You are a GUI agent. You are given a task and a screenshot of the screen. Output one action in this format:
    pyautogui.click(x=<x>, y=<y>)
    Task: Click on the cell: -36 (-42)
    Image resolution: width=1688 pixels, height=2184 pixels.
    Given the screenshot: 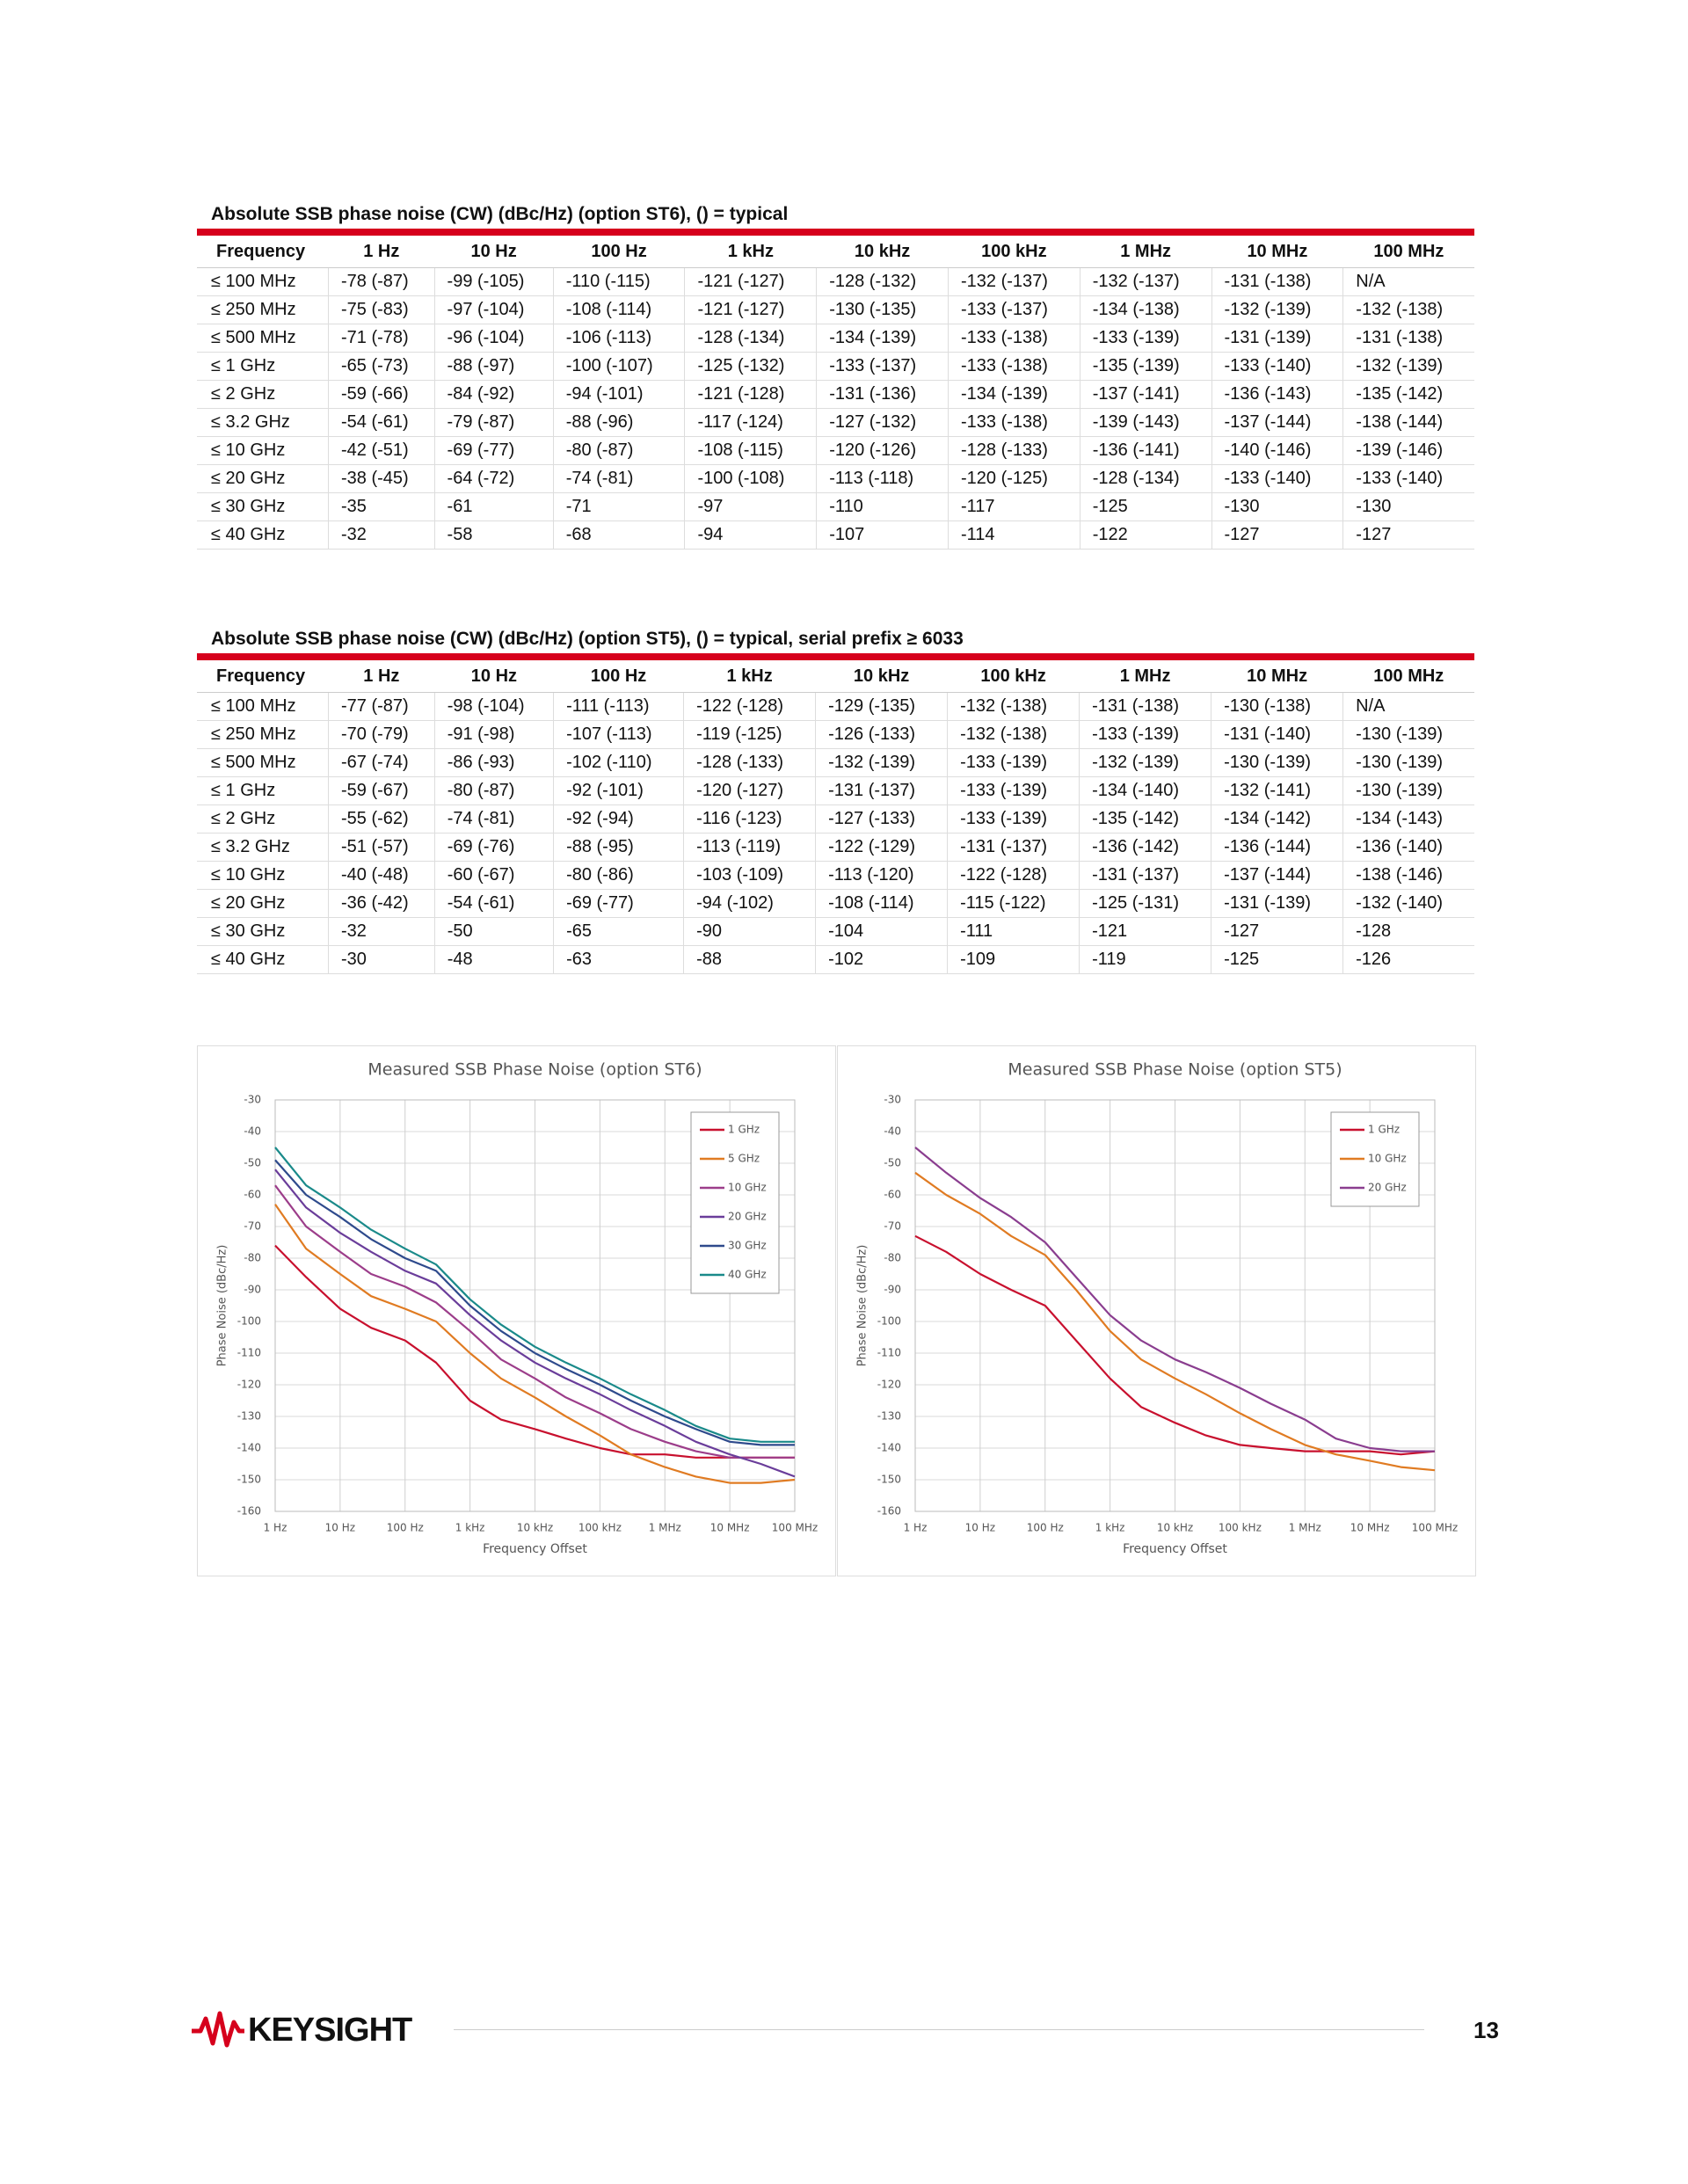 What is the action you would take?
    pyautogui.click(x=381, y=903)
    